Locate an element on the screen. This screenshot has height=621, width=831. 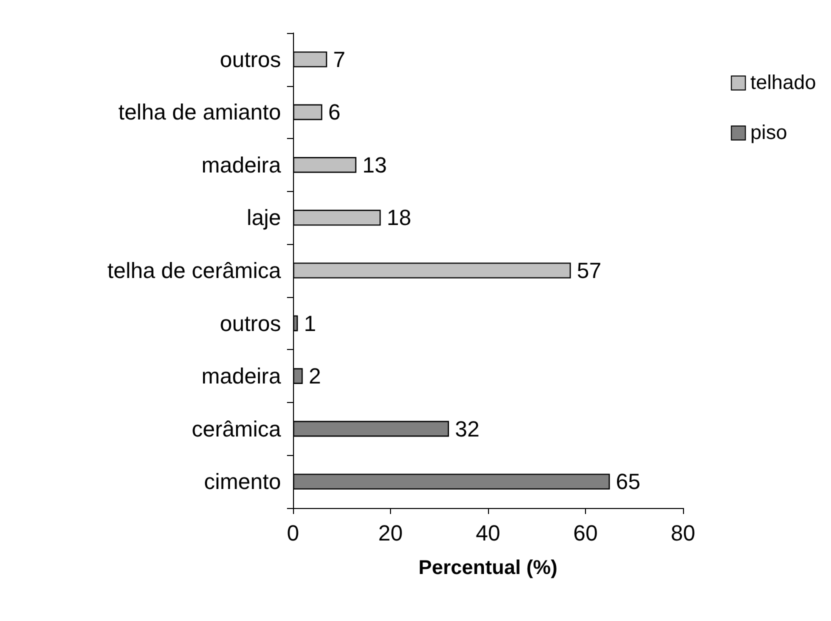
y-tick-label: laje is located at coordinates (263, 217).